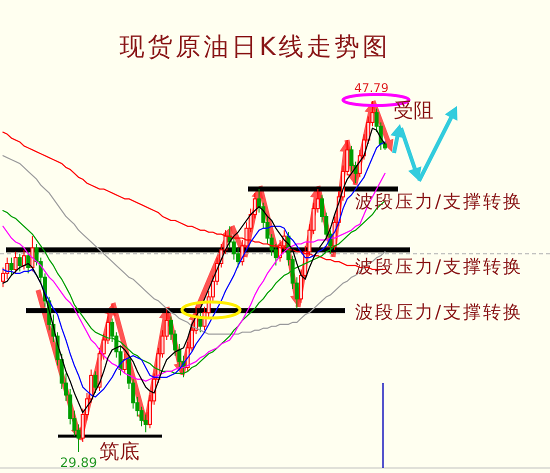 This screenshot has width=550, height=473. I want to click on annotation: 29.89, so click(79, 463).